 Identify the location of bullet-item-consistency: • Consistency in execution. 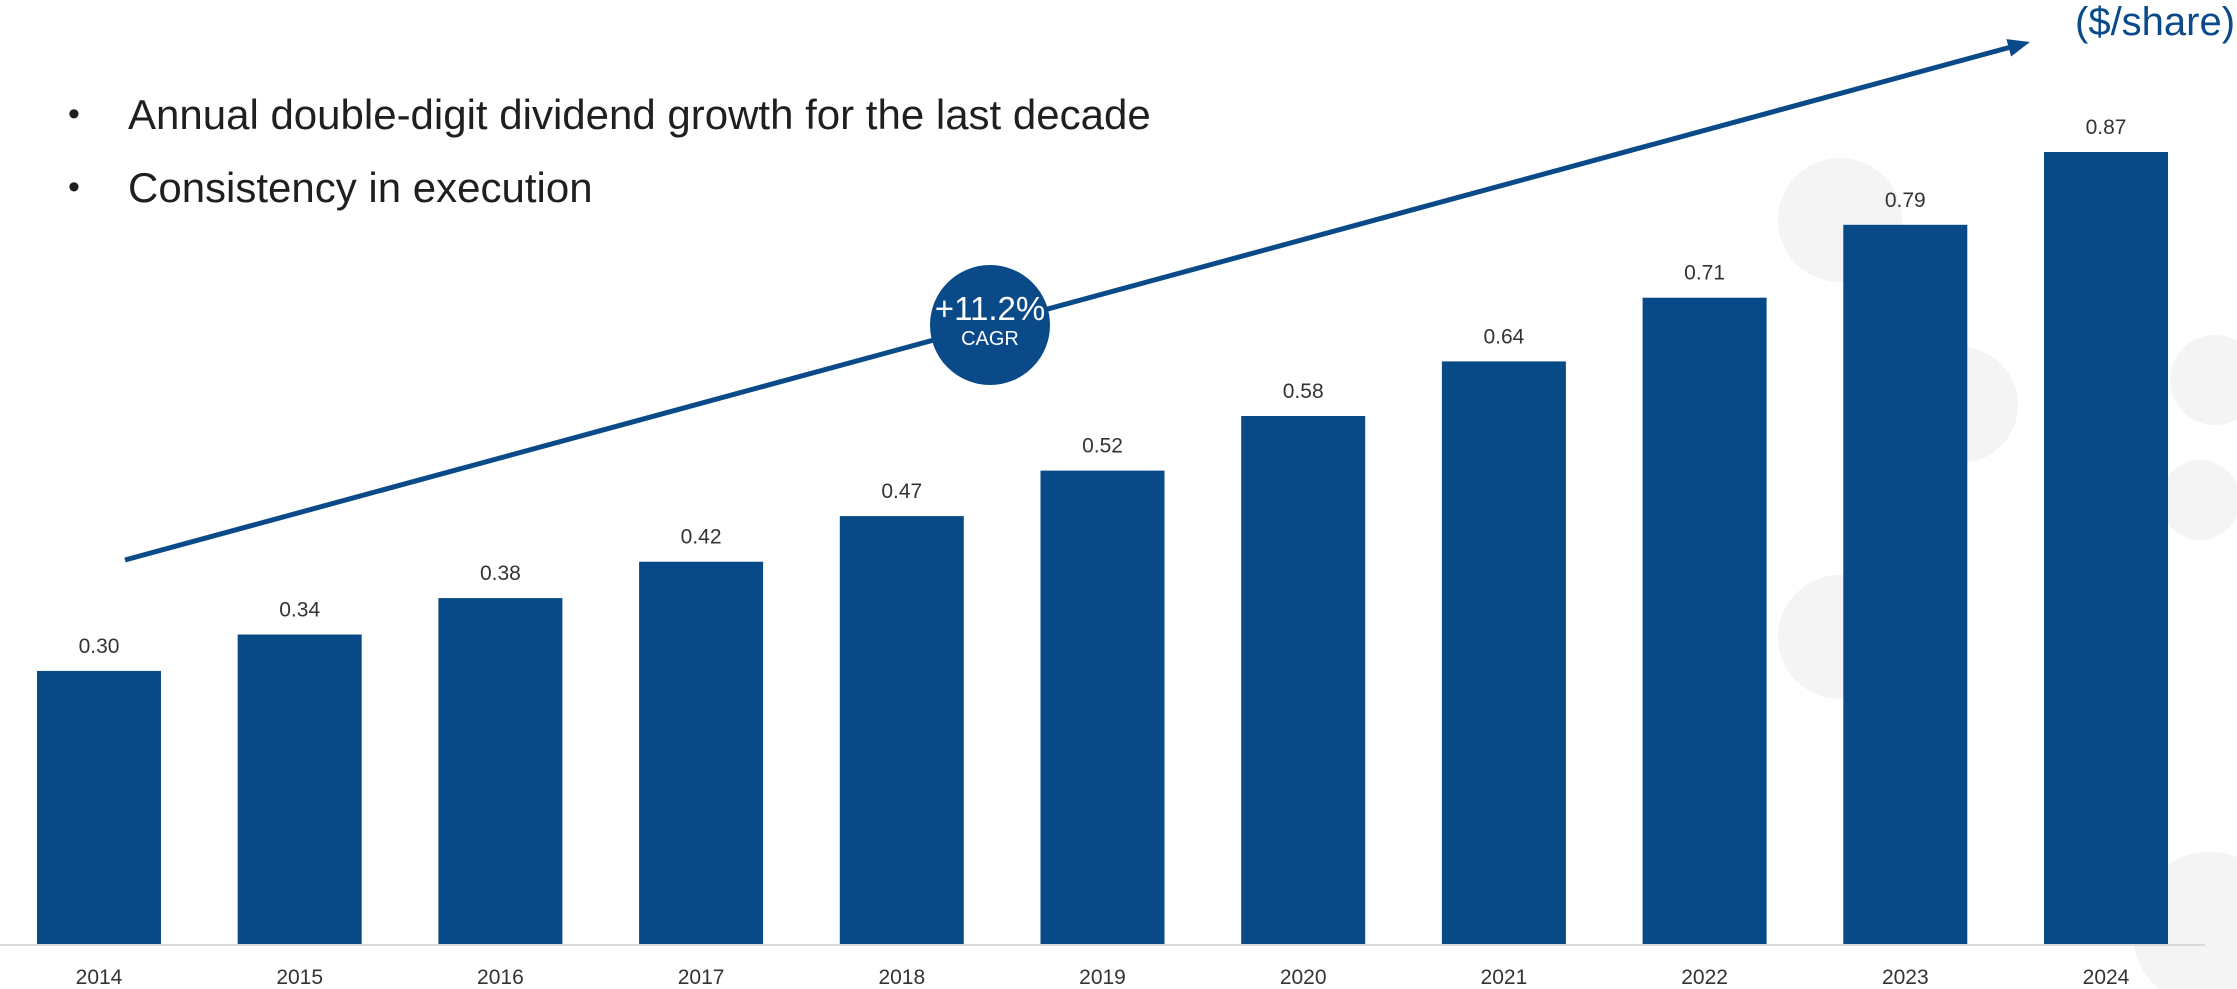
(607, 187).